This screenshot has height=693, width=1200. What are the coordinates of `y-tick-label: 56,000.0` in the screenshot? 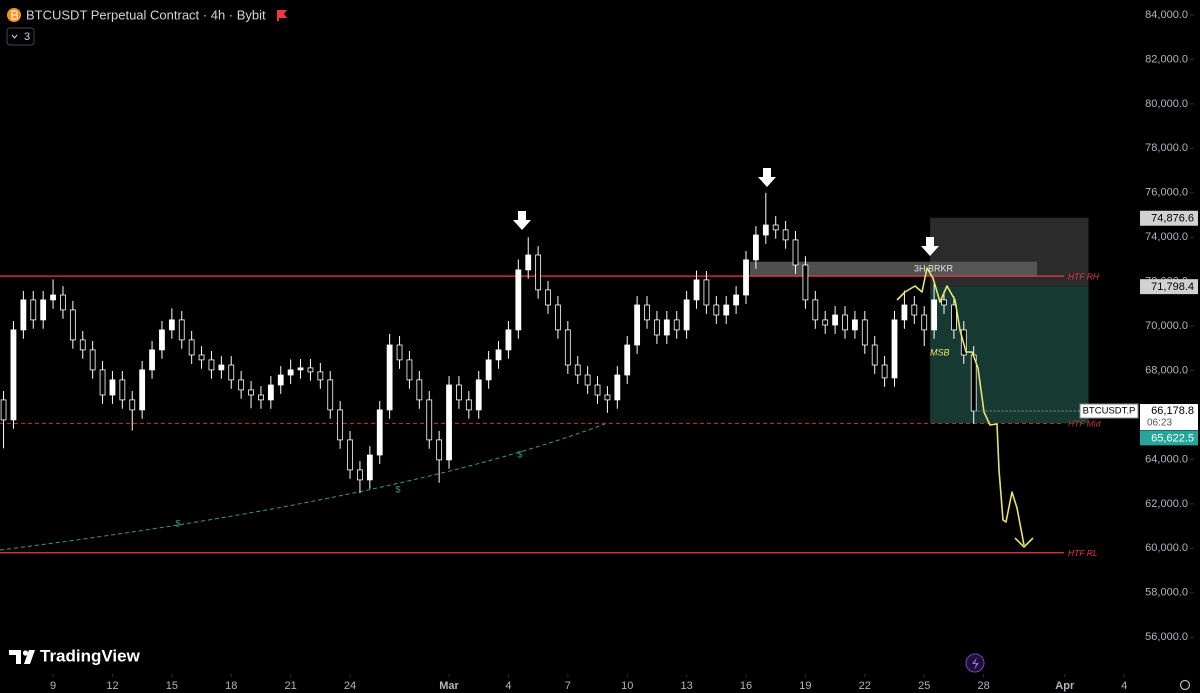 It's located at (1166, 637).